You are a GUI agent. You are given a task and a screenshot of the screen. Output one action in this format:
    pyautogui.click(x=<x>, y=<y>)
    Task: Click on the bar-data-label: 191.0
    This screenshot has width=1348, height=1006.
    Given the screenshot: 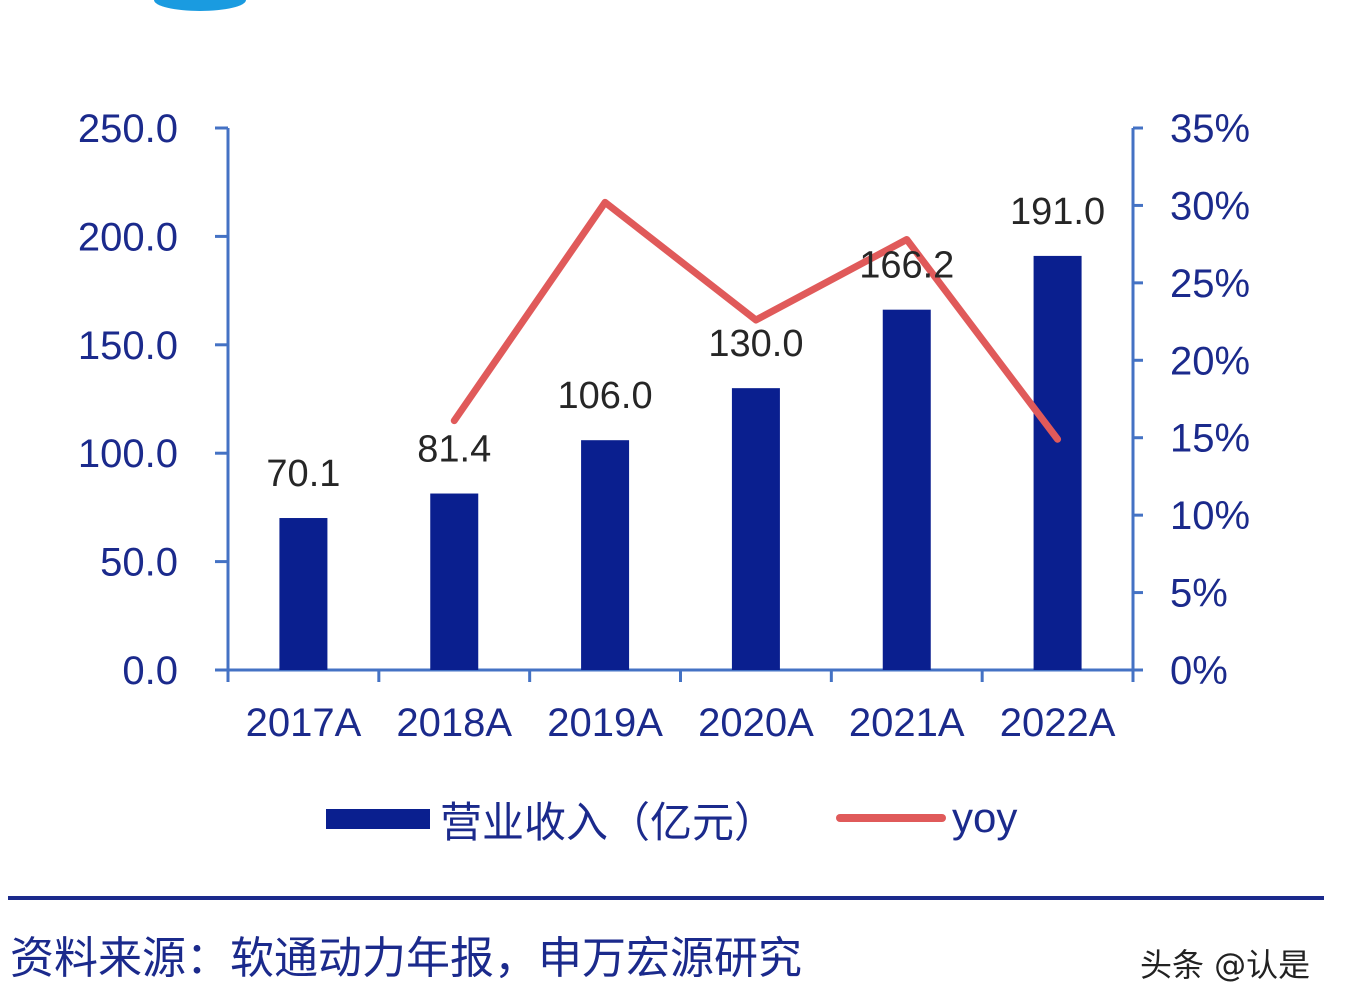 What is the action you would take?
    pyautogui.click(x=1057, y=212)
    